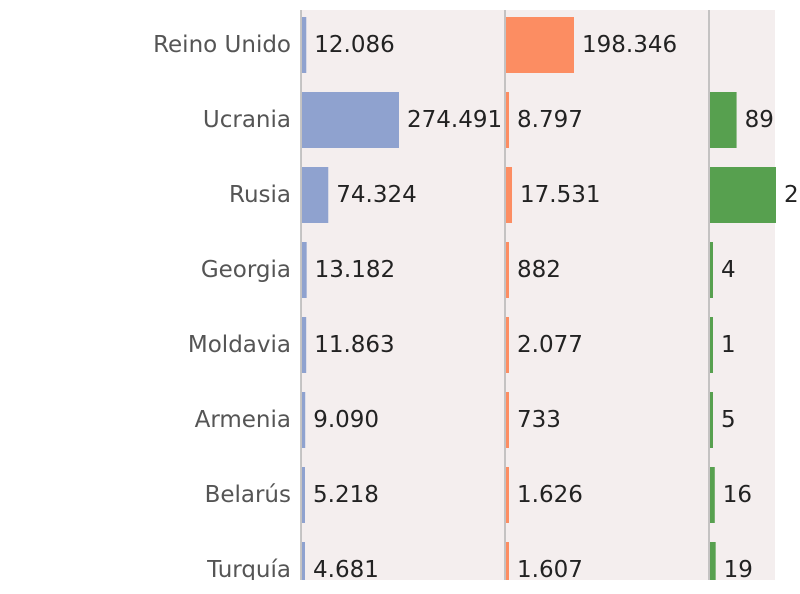 The image size is (800, 594). I want to click on data-label-series-2: 17.531, so click(560, 195).